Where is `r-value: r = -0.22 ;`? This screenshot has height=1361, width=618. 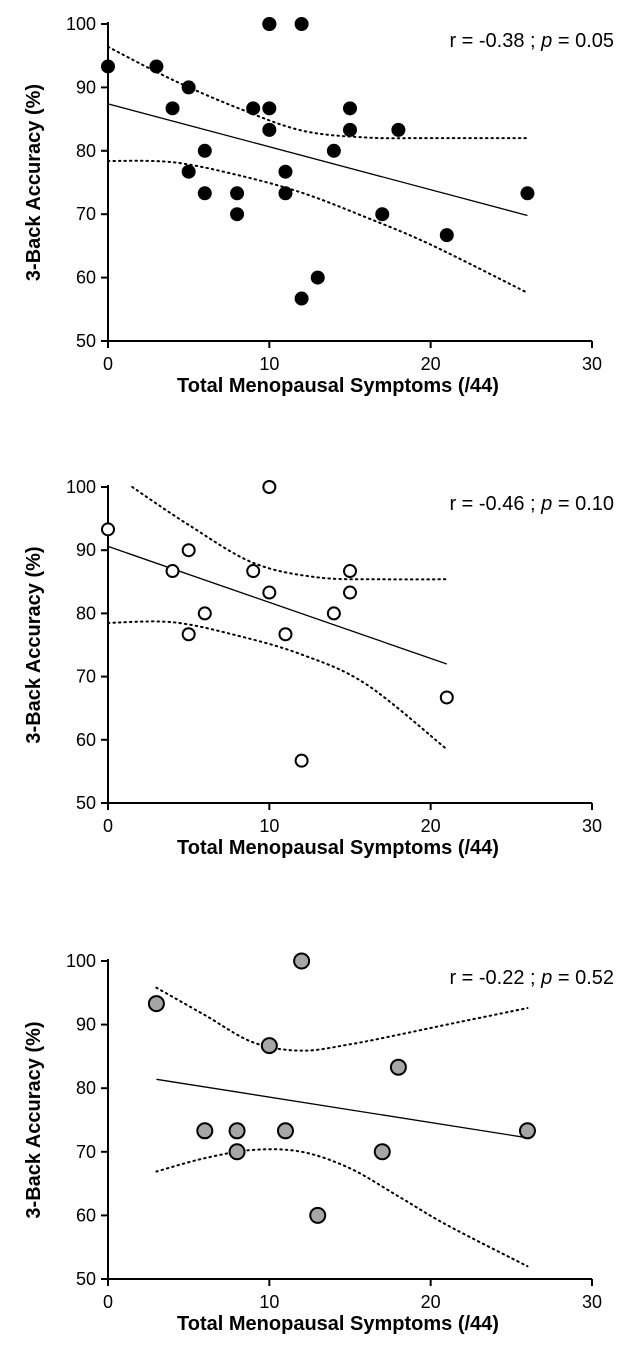
r-value: r = -0.22 ; is located at coordinates (495, 978).